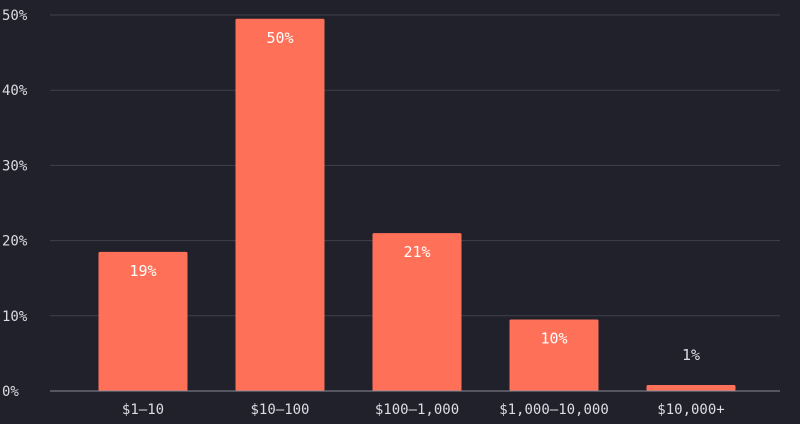 The image size is (800, 424). Describe the element at coordinates (416, 252) in the screenshot. I see `data-label: 21%` at that location.